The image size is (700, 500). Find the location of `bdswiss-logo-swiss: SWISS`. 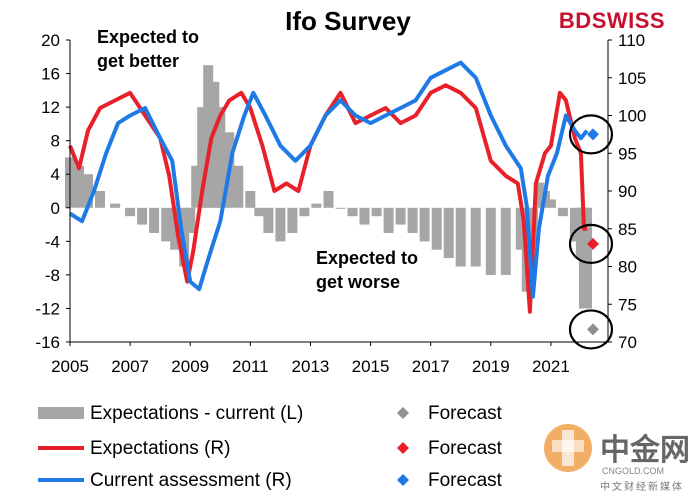

bdswiss-logo-swiss: SWISS is located at coordinates (628, 20).